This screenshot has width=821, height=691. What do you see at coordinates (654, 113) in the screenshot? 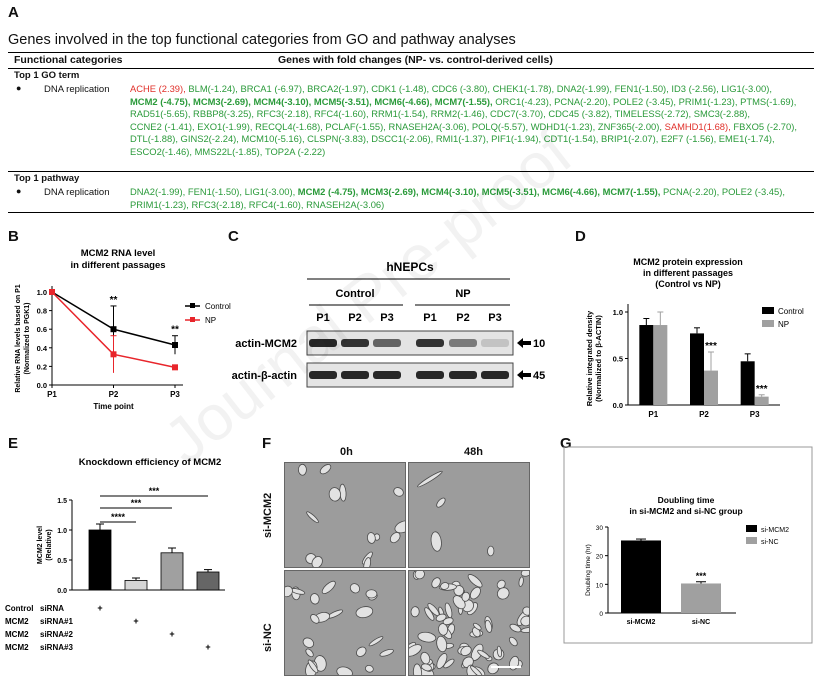
I see `gene-entry: TIMELESS(-2.72),` at bounding box center [654, 113].